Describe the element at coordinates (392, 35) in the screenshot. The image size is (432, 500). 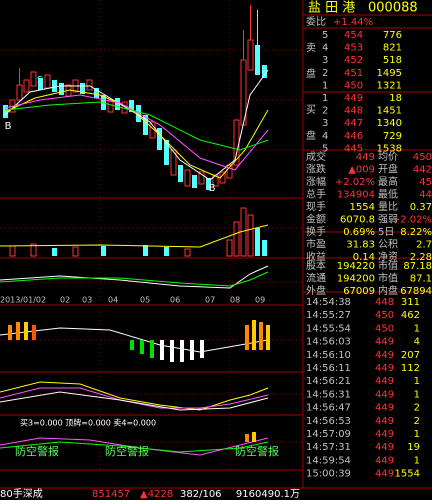
I see `volume: 776` at that location.